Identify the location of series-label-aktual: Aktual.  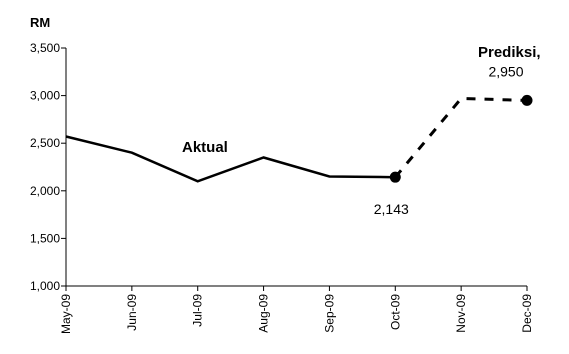
(205, 147).